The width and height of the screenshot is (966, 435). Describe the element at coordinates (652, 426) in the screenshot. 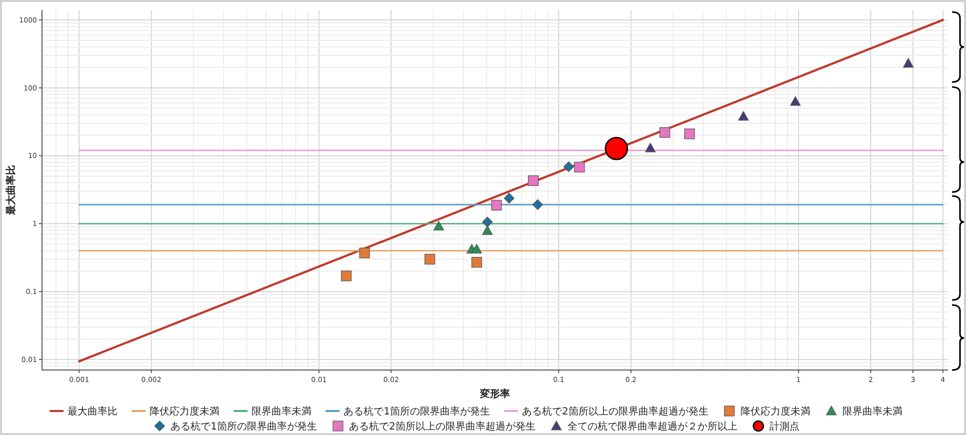

I see `legend-label: 全ての杭で限界曲率超過が２か所以上` at that location.